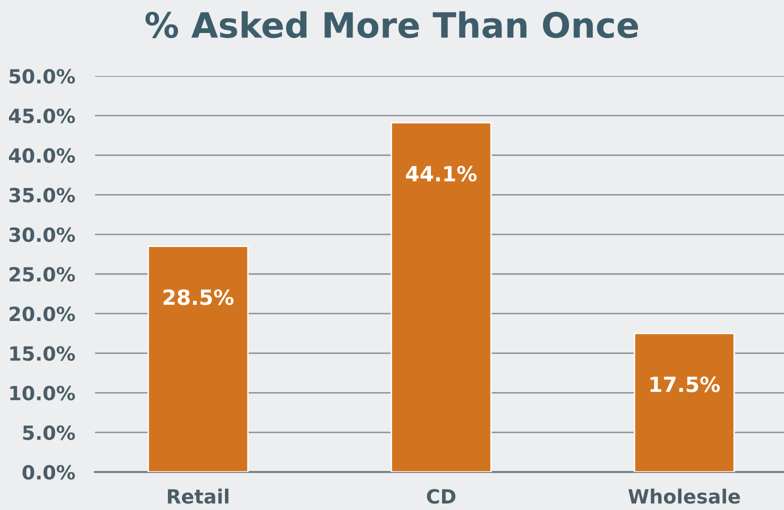  Describe the element at coordinates (684, 496) in the screenshot. I see `x-tick-label: Wholesale` at that location.